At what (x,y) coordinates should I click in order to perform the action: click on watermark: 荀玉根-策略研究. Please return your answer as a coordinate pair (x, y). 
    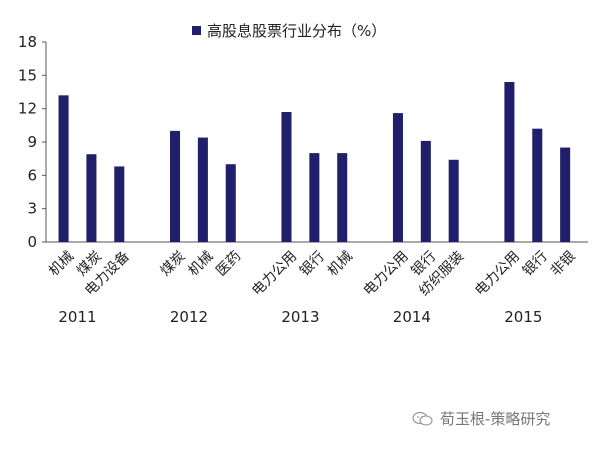
    Looking at the image, I should click on (481, 418).